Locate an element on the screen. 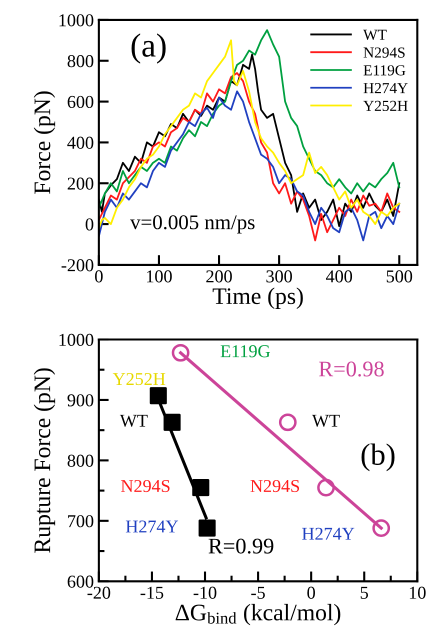 Image resolution: width=428 pixels, height=643 pixels. x-tick-label: 300 is located at coordinates (279, 276).